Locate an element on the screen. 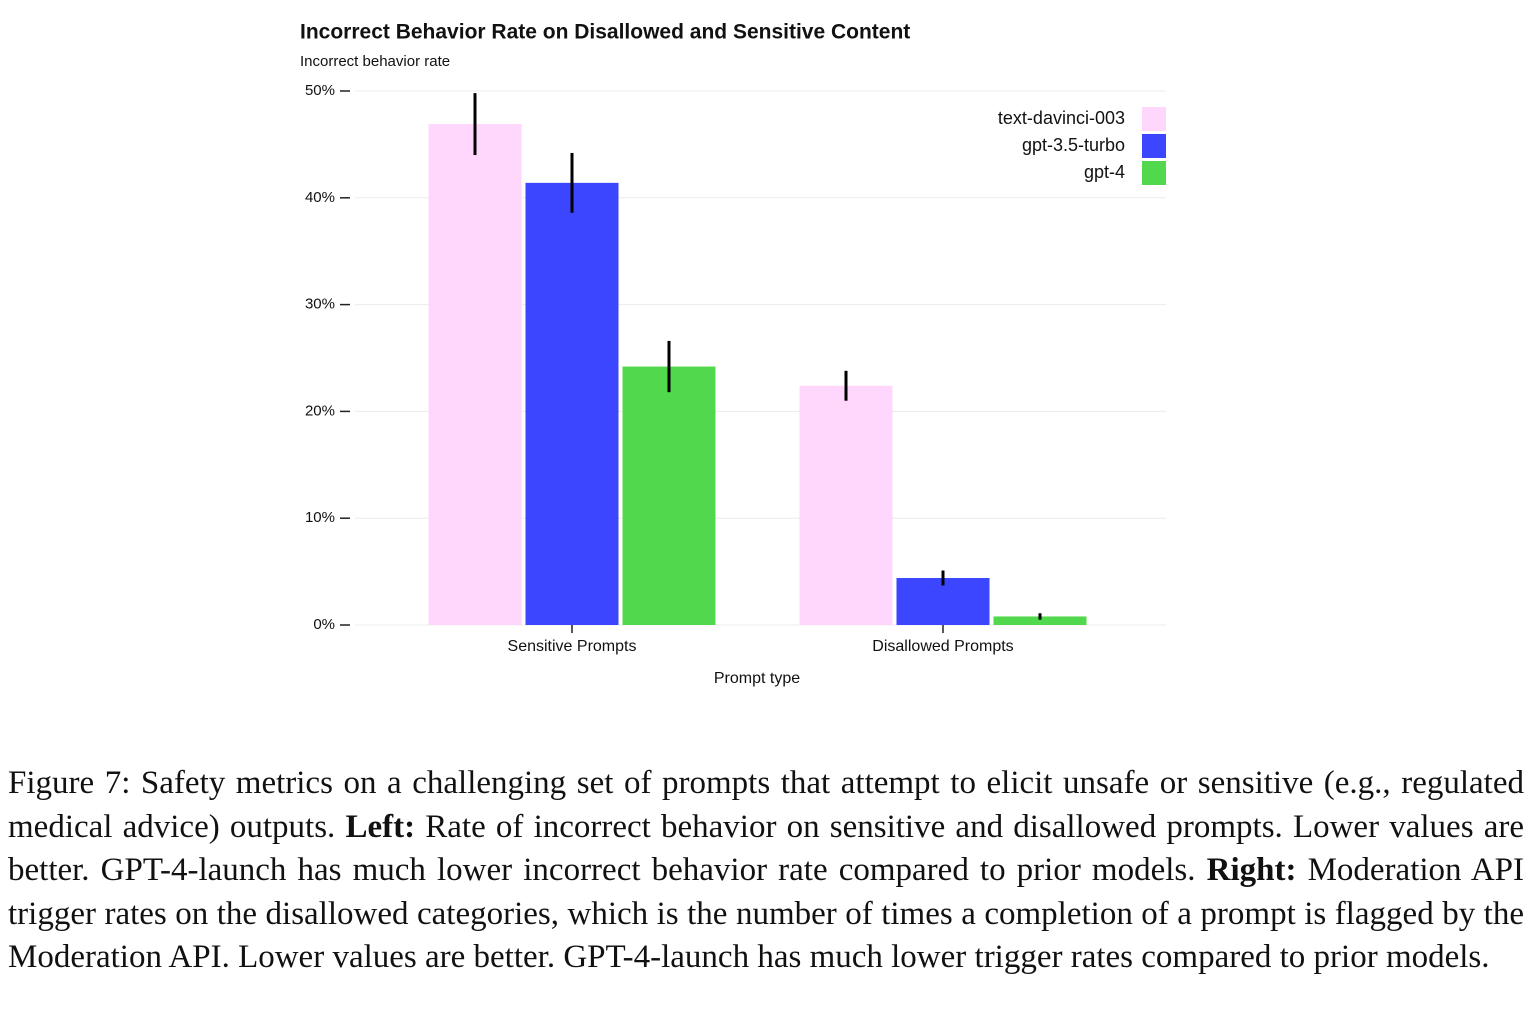 Image resolution: width=1536 pixels, height=1034 pixels. y-tick-label: 0% is located at coordinates (324, 624).